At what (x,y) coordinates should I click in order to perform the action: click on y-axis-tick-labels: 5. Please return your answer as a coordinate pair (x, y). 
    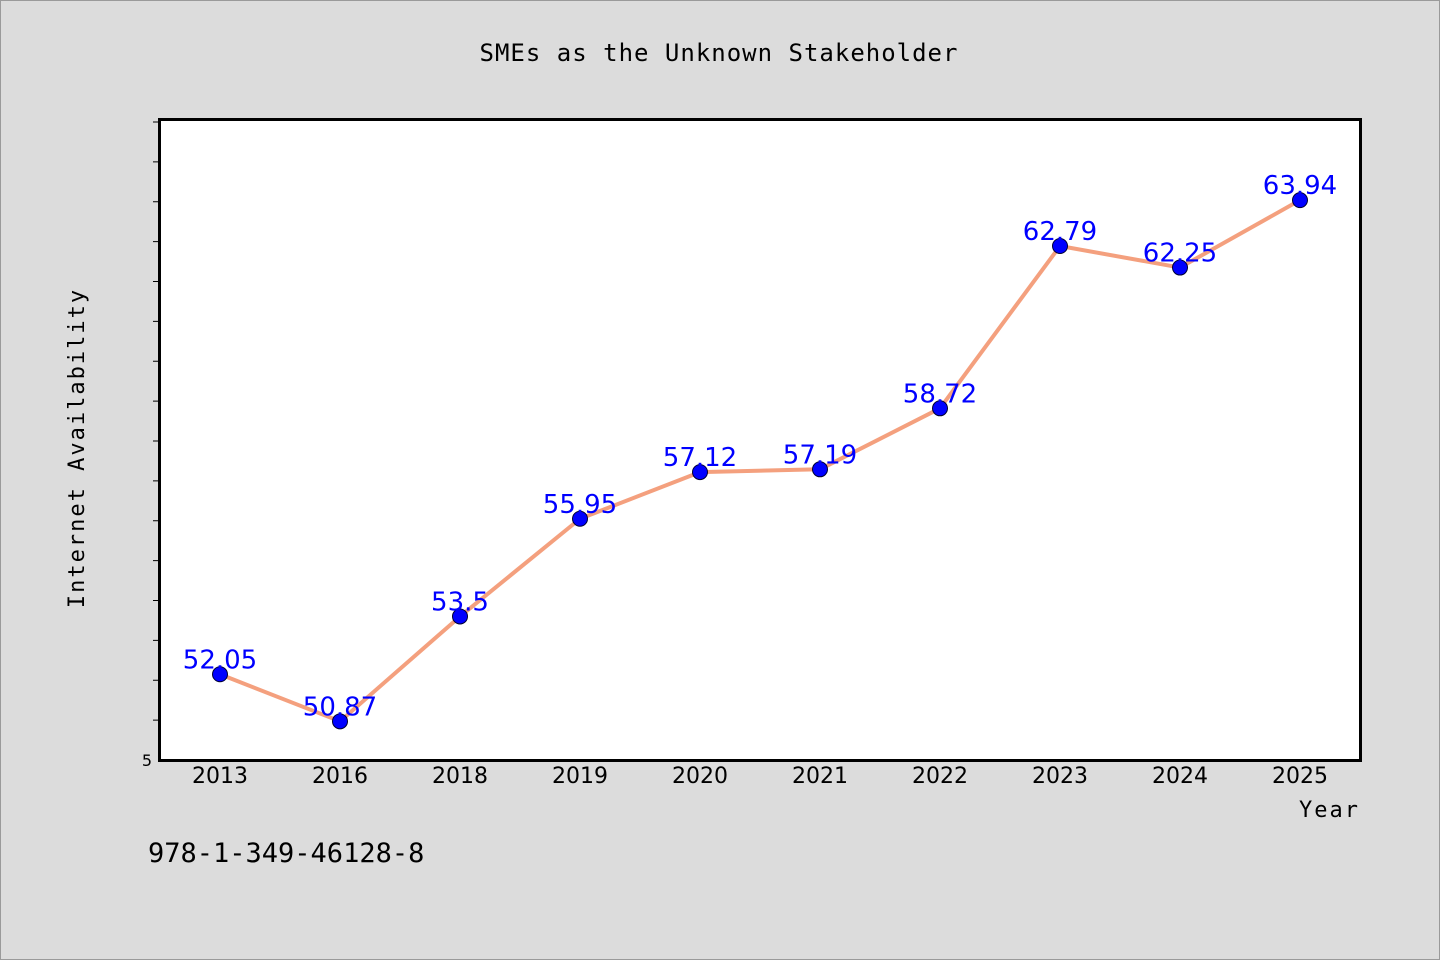
    Looking at the image, I should click on (147, 760).